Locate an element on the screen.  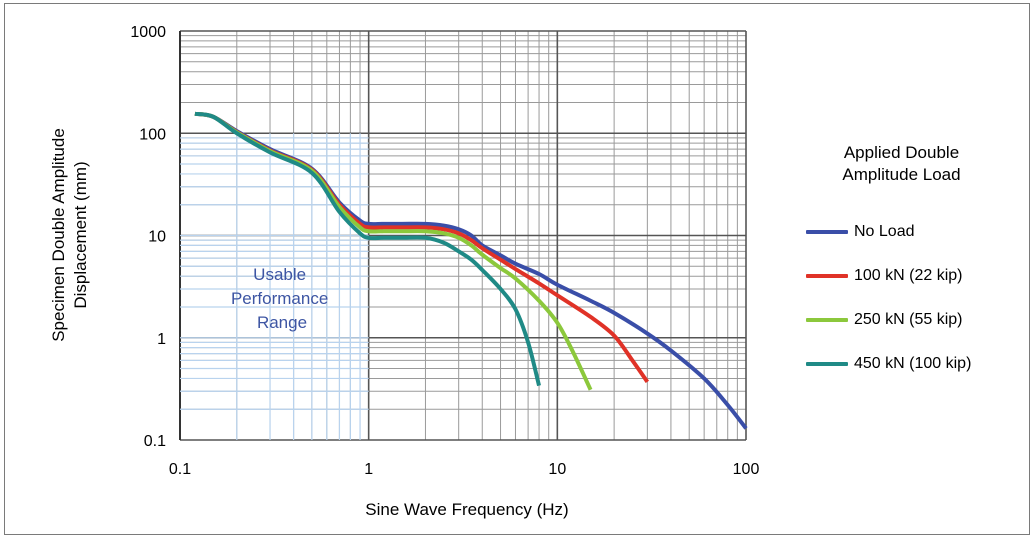
y-axis-label-line1: Specimen Double Amplitude is located at coordinates (58, 235).